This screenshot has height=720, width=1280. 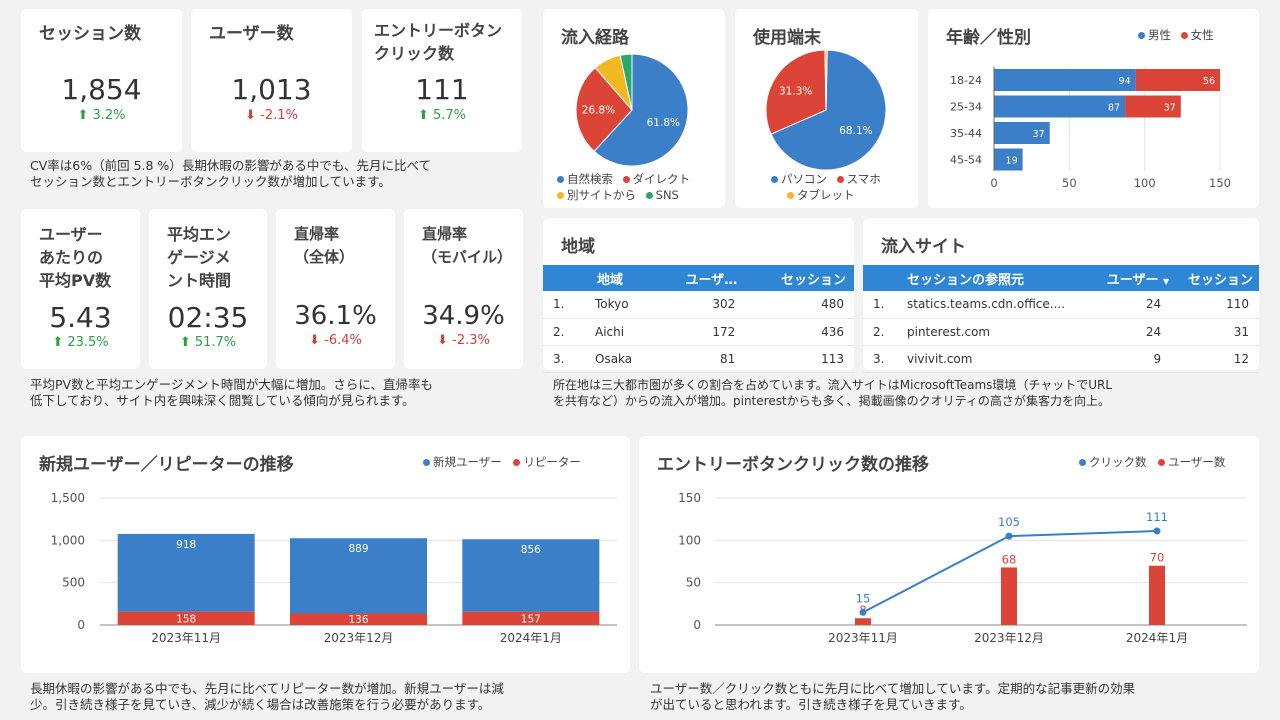 I want to click on kpi-delta: ⬆ 51.7%, so click(x=208, y=342).